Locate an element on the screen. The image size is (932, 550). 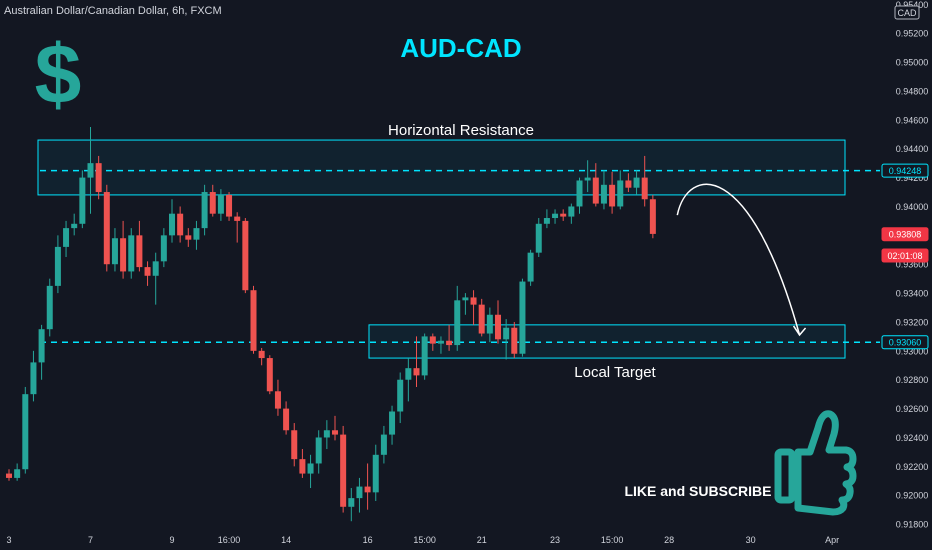
price-marker-label: 0.94248 is located at coordinates (905, 171).